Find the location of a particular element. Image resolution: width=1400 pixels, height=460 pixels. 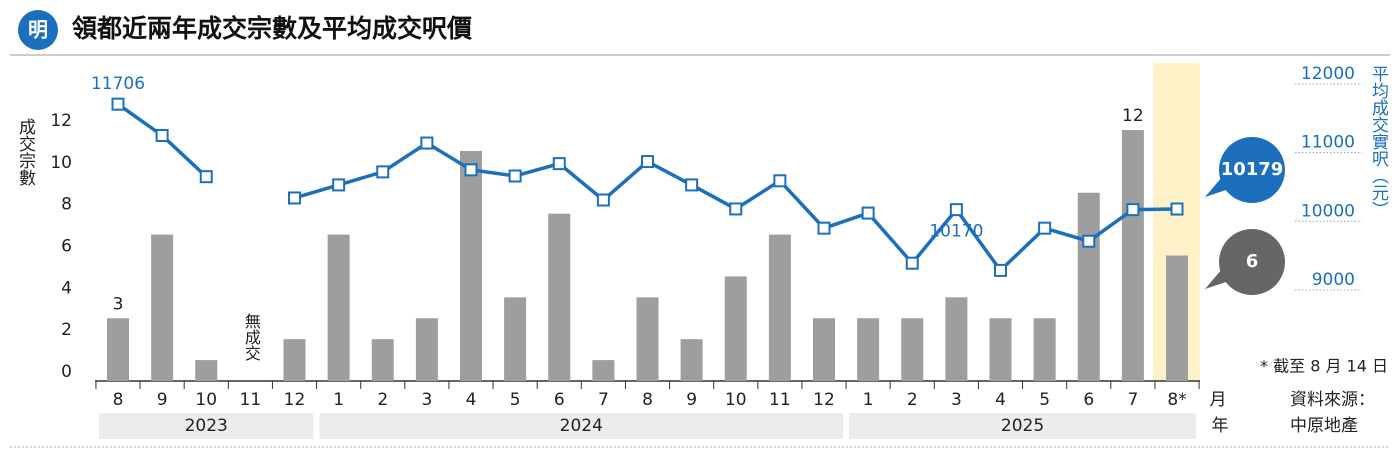

x-axis-label: 月 is located at coordinates (1218, 400).